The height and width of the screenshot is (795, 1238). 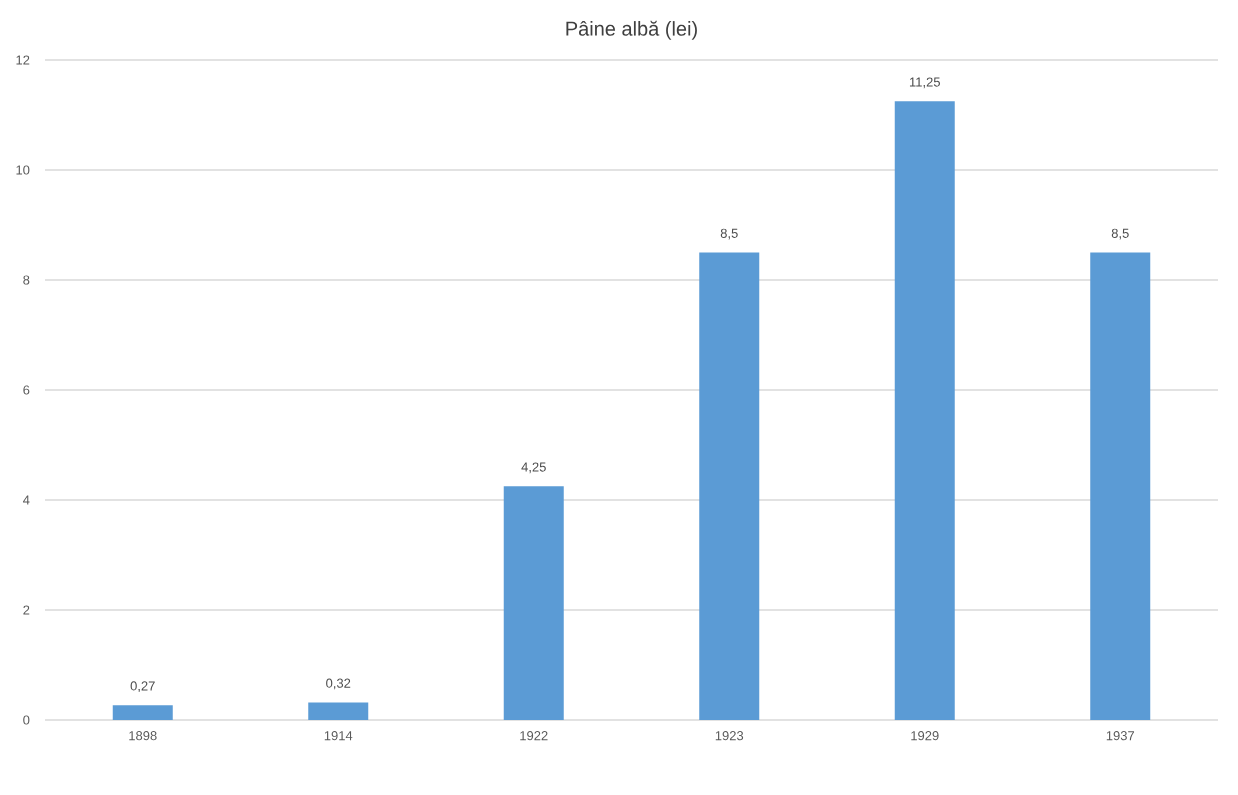 I want to click on chart-title: Pâine albă (lei), so click(x=631, y=30).